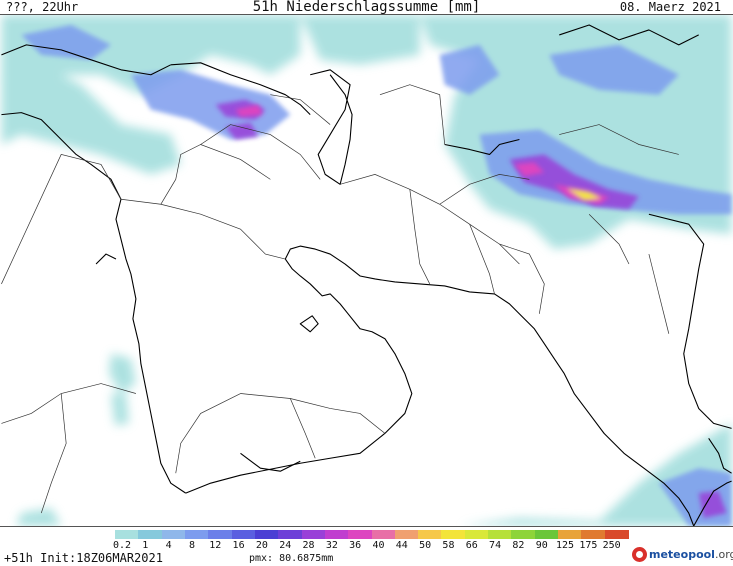 Image resolution: width=733 pixels, height=566 pixels. I want to click on legend-label: 4, so click(168, 545).